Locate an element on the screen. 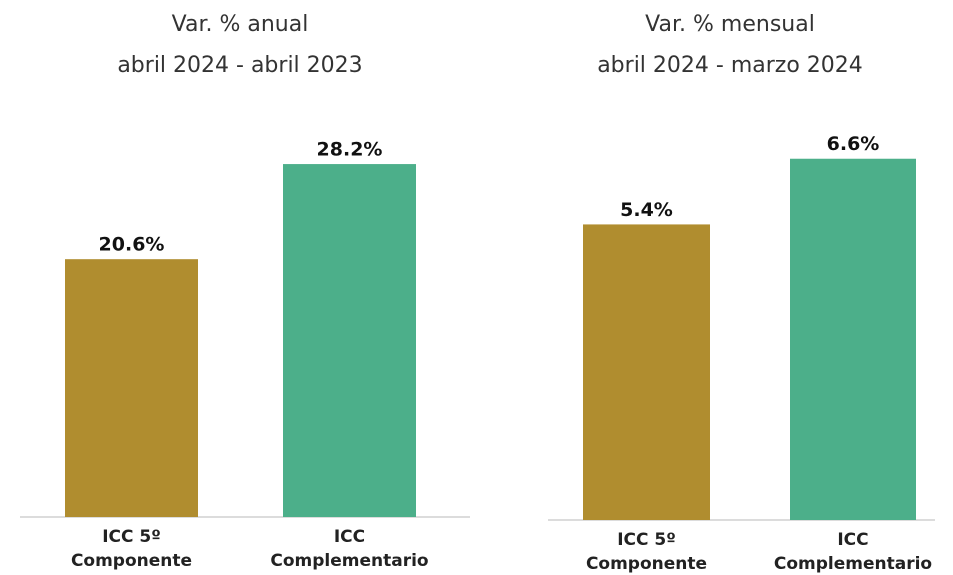 The height and width of the screenshot is (575, 953). chart-subtitle: abril 2024 - marzo 2024 is located at coordinates (730, 65).